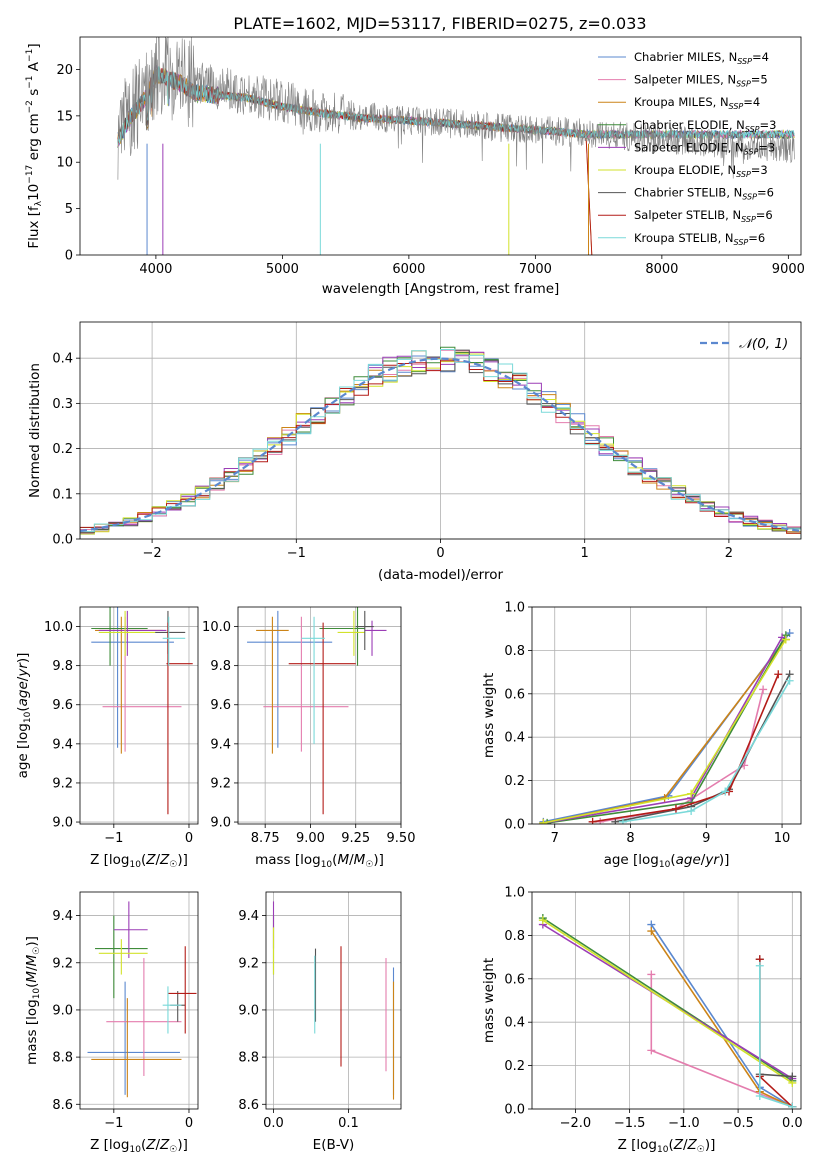 The height and width of the screenshot is (1170, 819). What do you see at coordinates (576, 1123) in the screenshot?
I see `x-tick-label: −2.0` at bounding box center [576, 1123].